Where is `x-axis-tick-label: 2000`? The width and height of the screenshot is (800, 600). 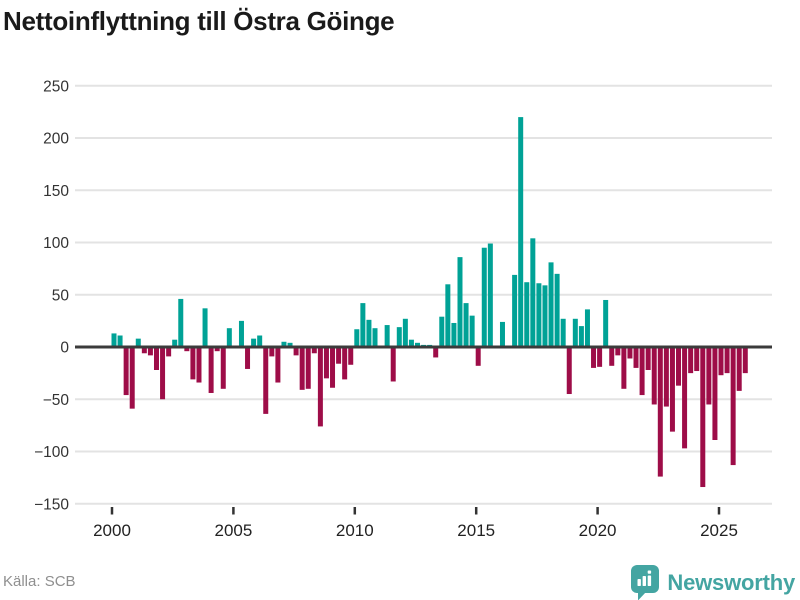
x-axis-tick-label: 2000 is located at coordinates (112, 530).